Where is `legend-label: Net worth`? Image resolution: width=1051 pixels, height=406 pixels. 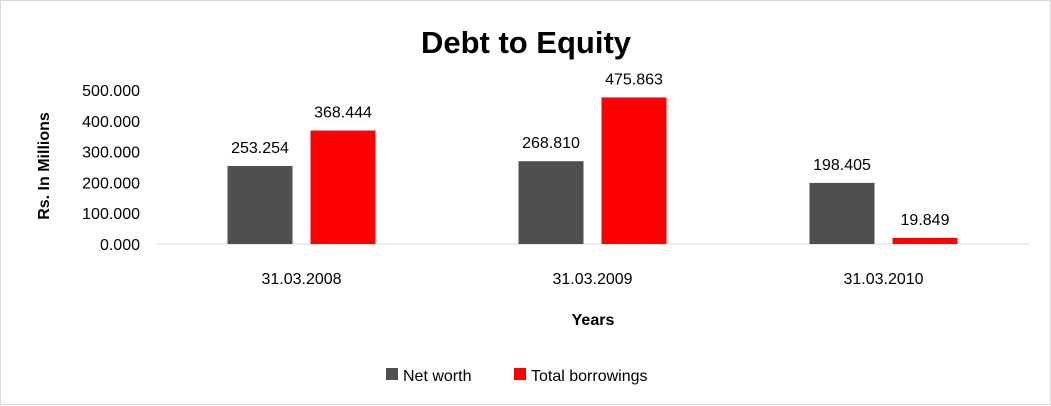
legend-label: Net worth is located at coordinates (437, 376).